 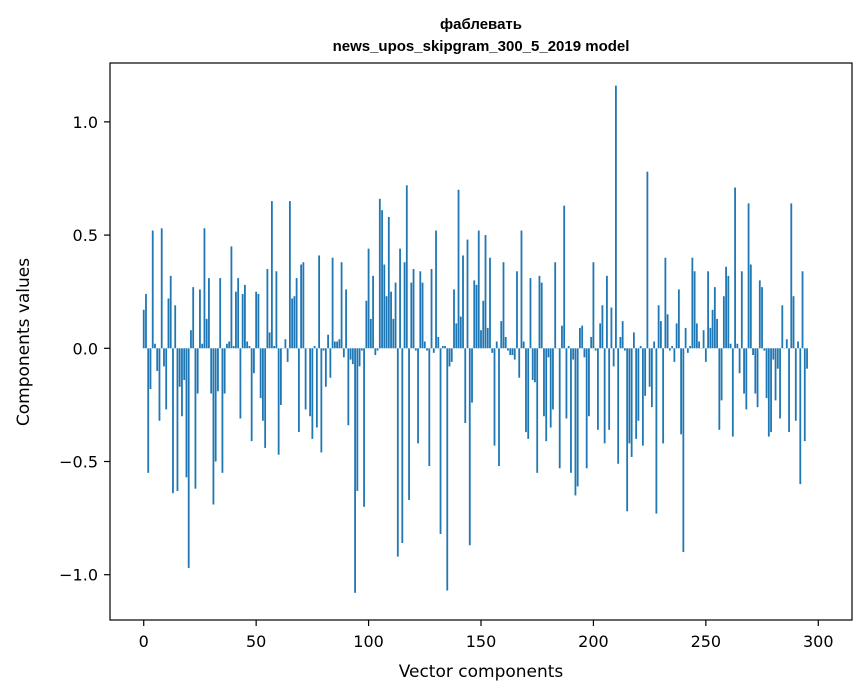 What do you see at coordinates (24, 342) in the screenshot?
I see `y-axis-label: Components values` at bounding box center [24, 342].